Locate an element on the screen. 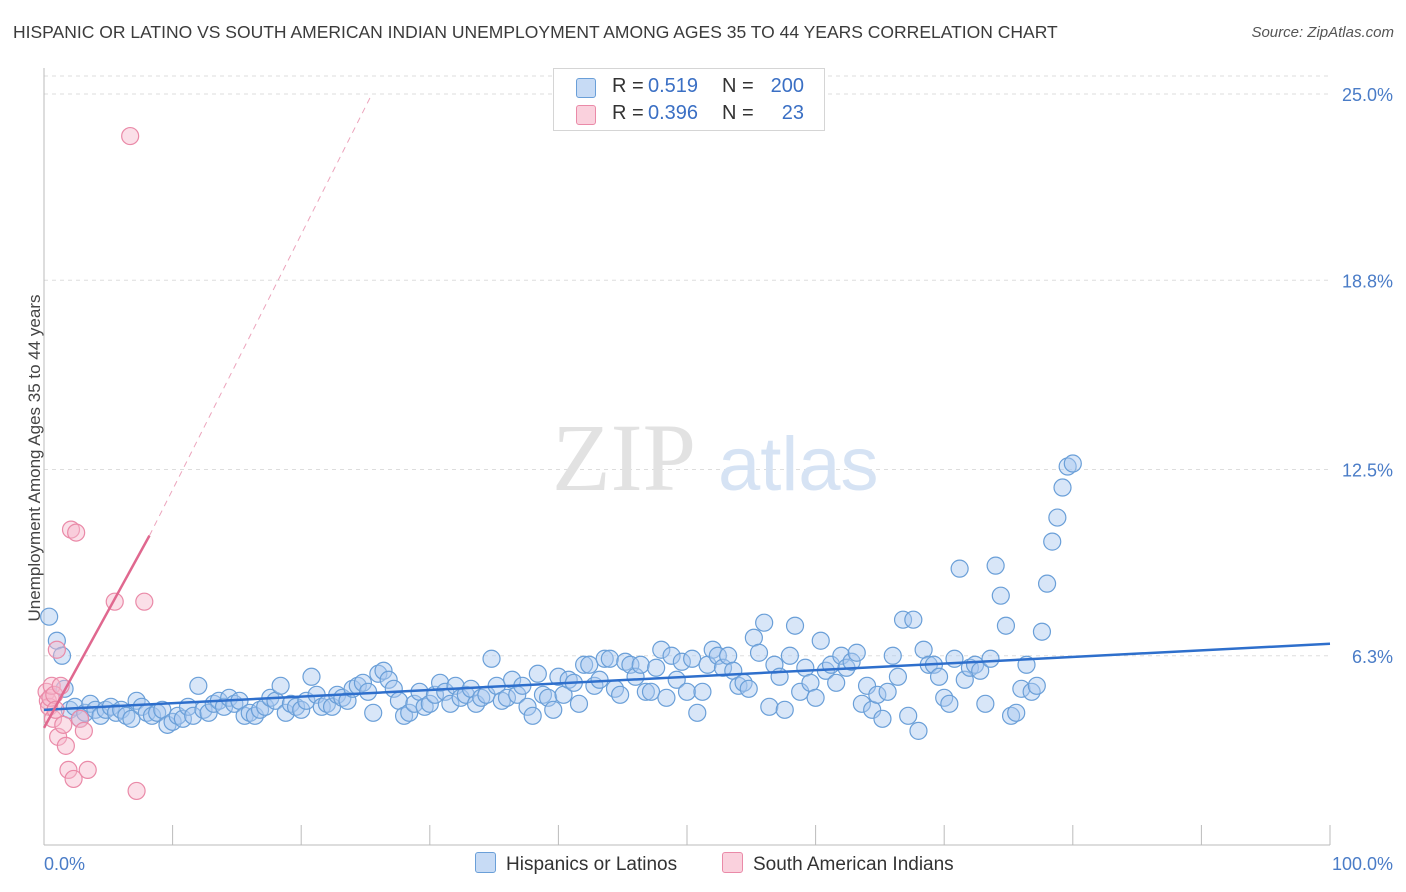  y-tick-label-2: 18.8% is located at coordinates (1367, 281).